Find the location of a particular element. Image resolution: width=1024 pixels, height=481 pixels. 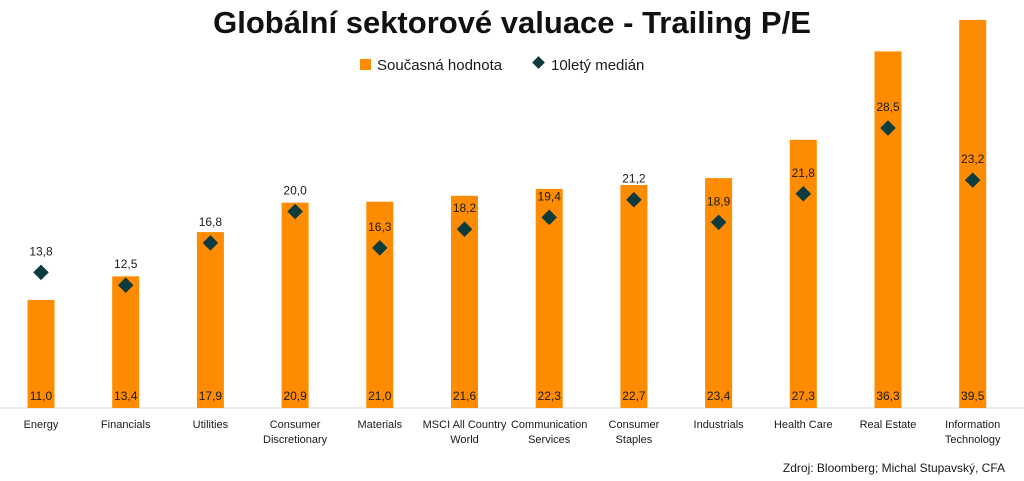

legend: Současná hodnota 10letý medián is located at coordinates (502, 65).